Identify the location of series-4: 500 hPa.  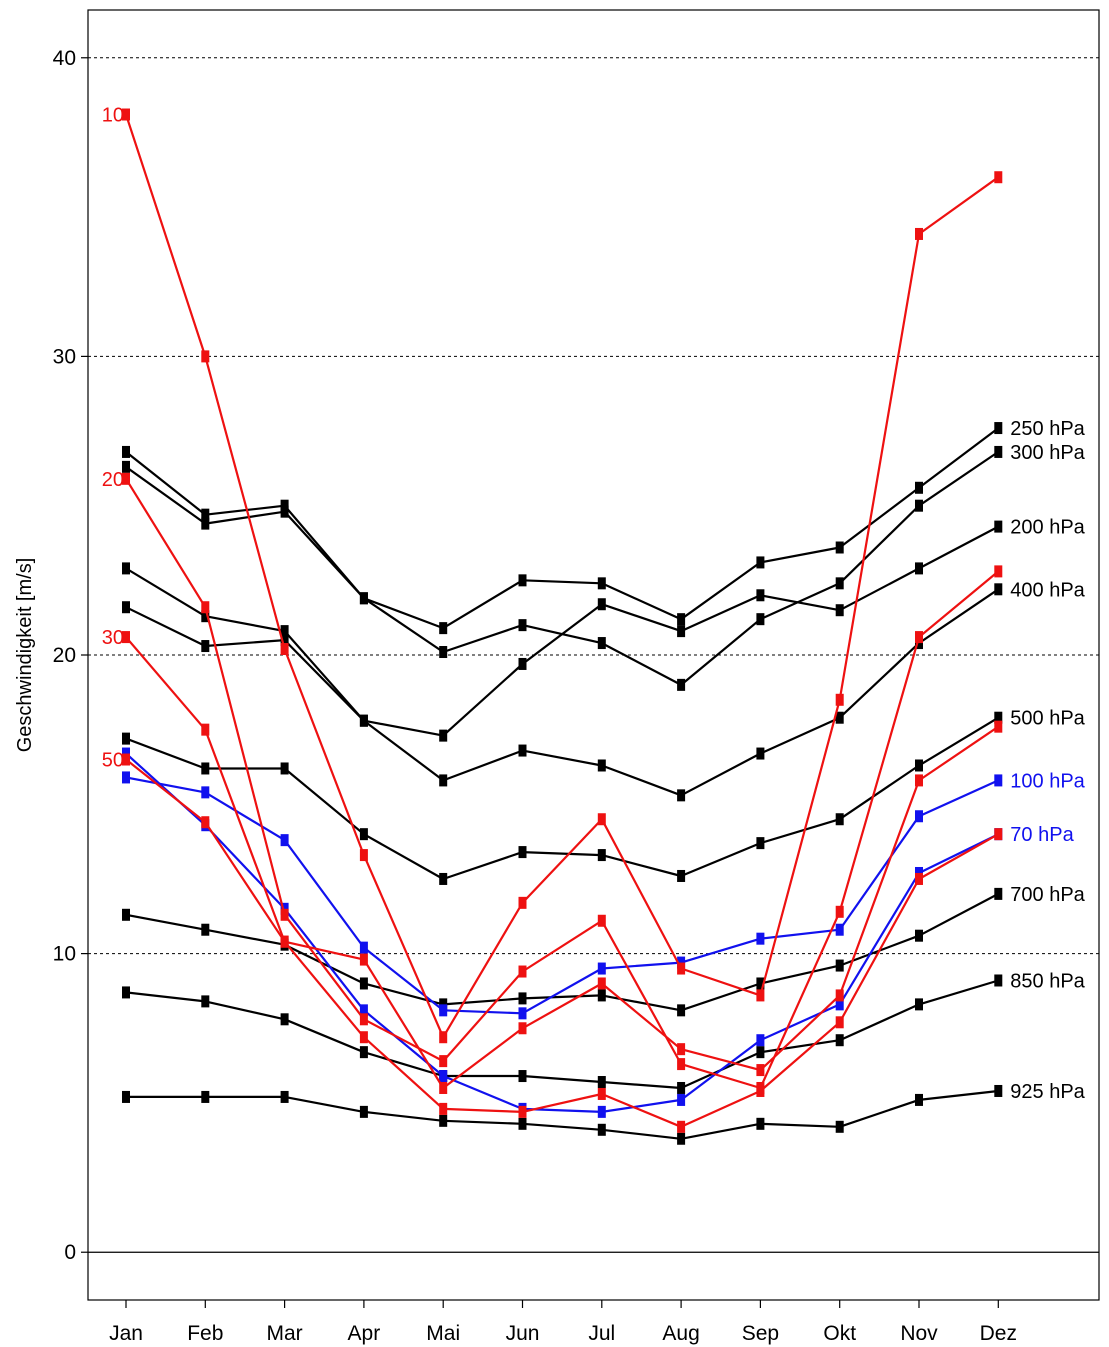
(604, 796).